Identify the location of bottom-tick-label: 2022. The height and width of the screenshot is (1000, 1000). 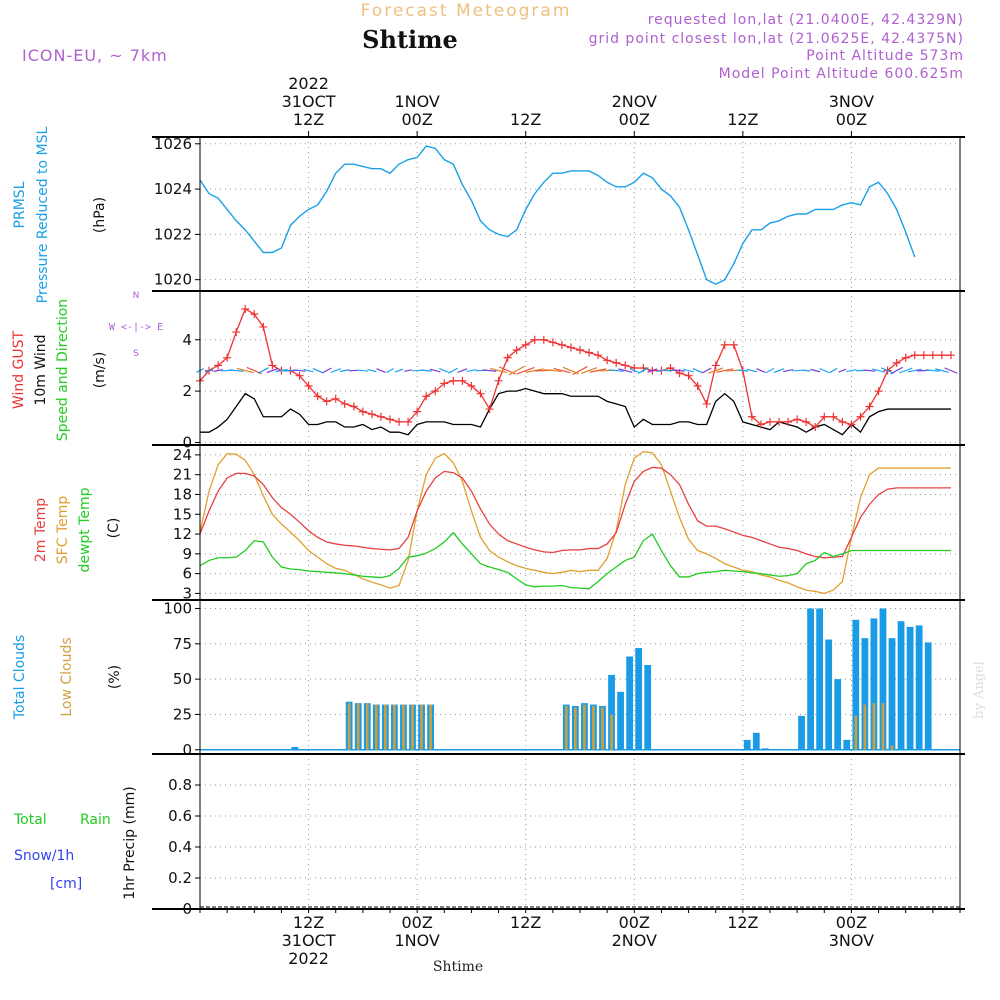
(308, 958).